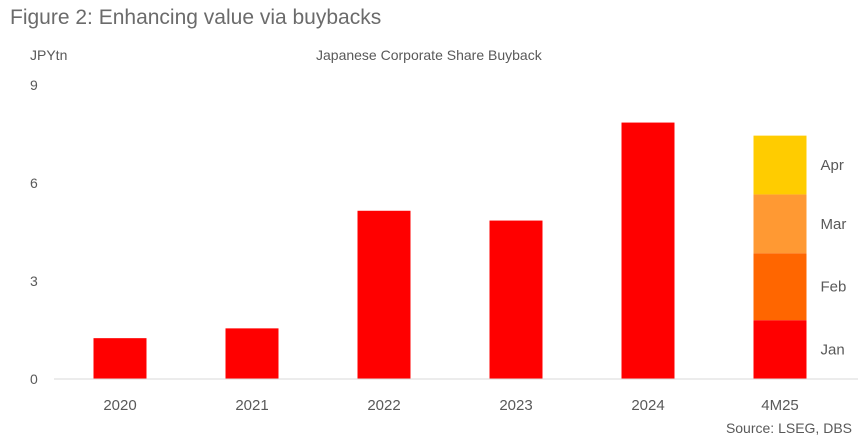 This screenshot has height=448, width=866. I want to click on x-tick-label-2024: 2024, so click(647, 405).